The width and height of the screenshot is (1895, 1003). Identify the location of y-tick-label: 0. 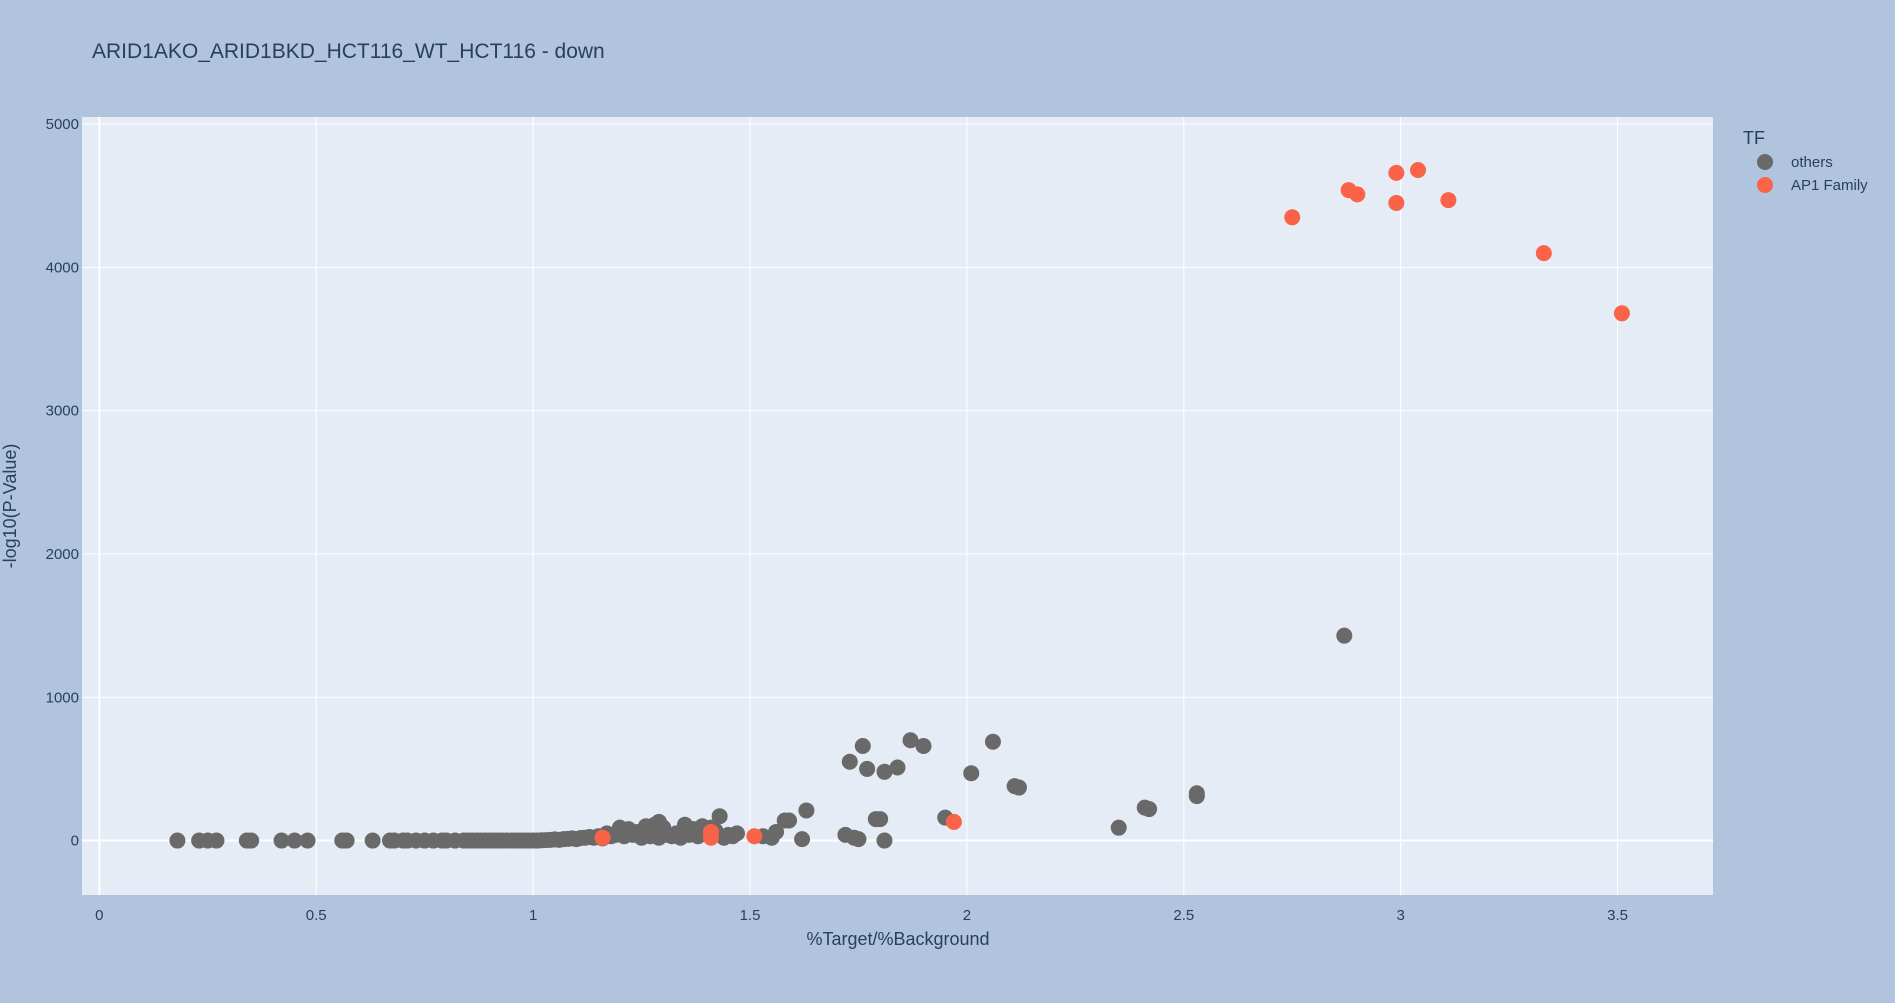
(75, 841).